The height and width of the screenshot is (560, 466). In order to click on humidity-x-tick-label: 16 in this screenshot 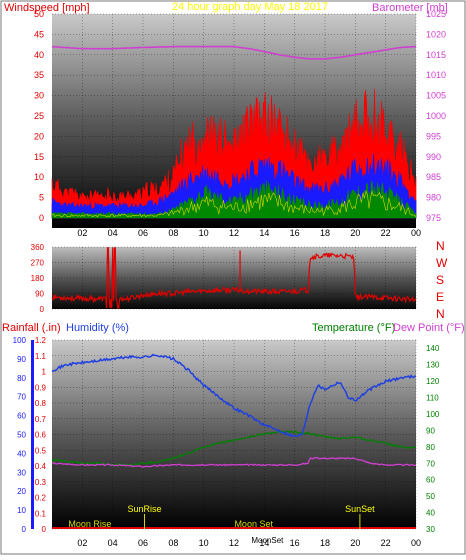, I will do `click(295, 543)`.